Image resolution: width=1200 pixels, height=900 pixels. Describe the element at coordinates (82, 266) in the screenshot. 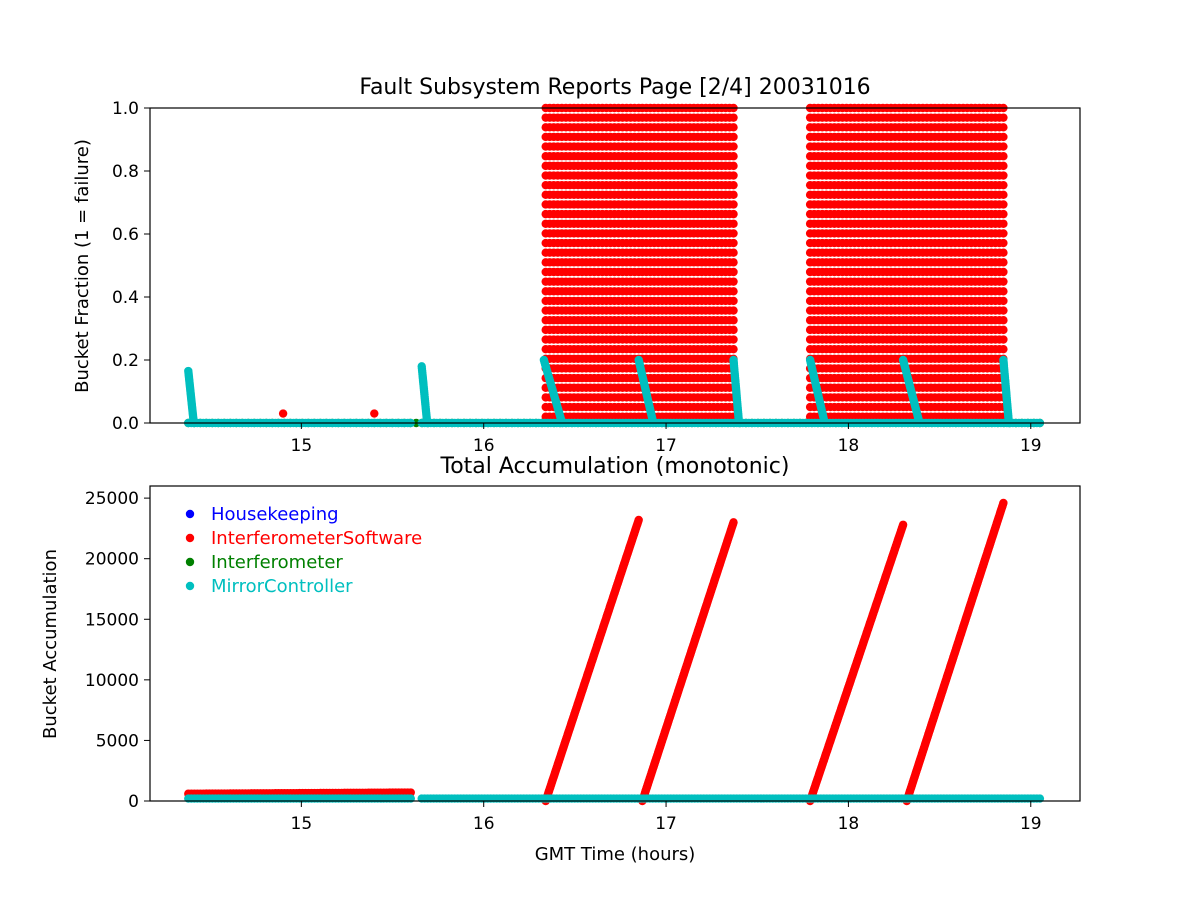

I see `top-y-axis-label: Bucket Fraction (1 = failure)` at that location.